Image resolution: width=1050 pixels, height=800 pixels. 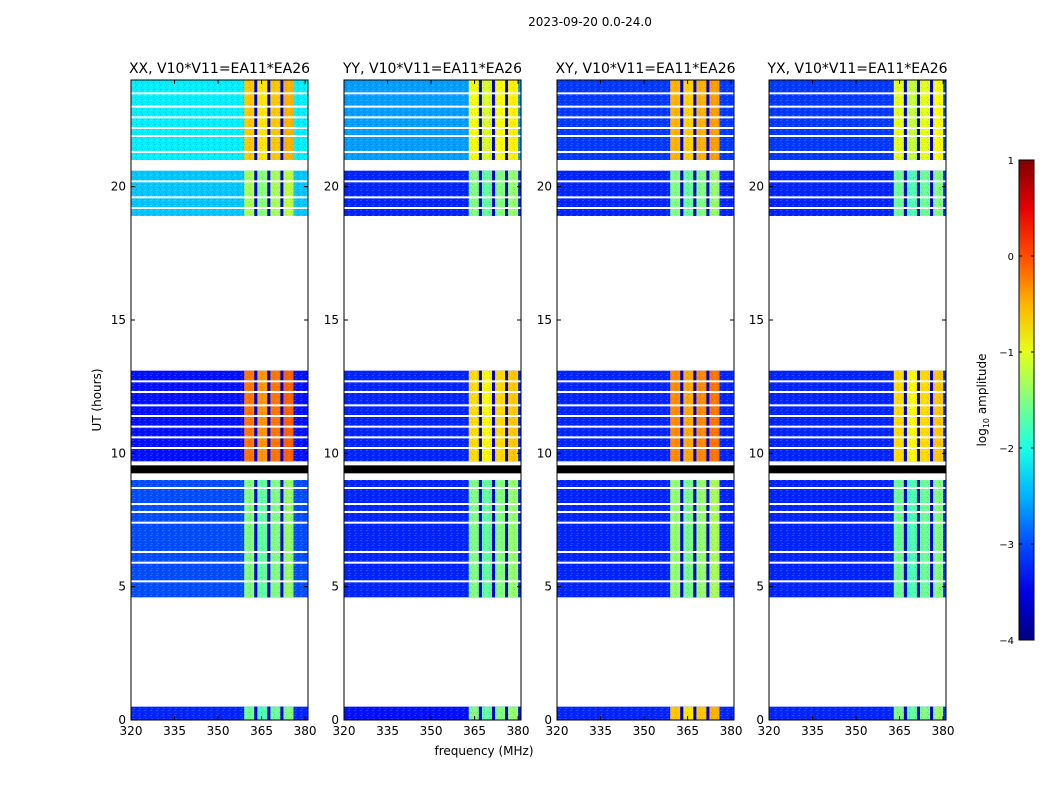 What do you see at coordinates (219, 69) in the screenshot?
I see `panel-title: XX, V10*V11=EA11*EA26` at bounding box center [219, 69].